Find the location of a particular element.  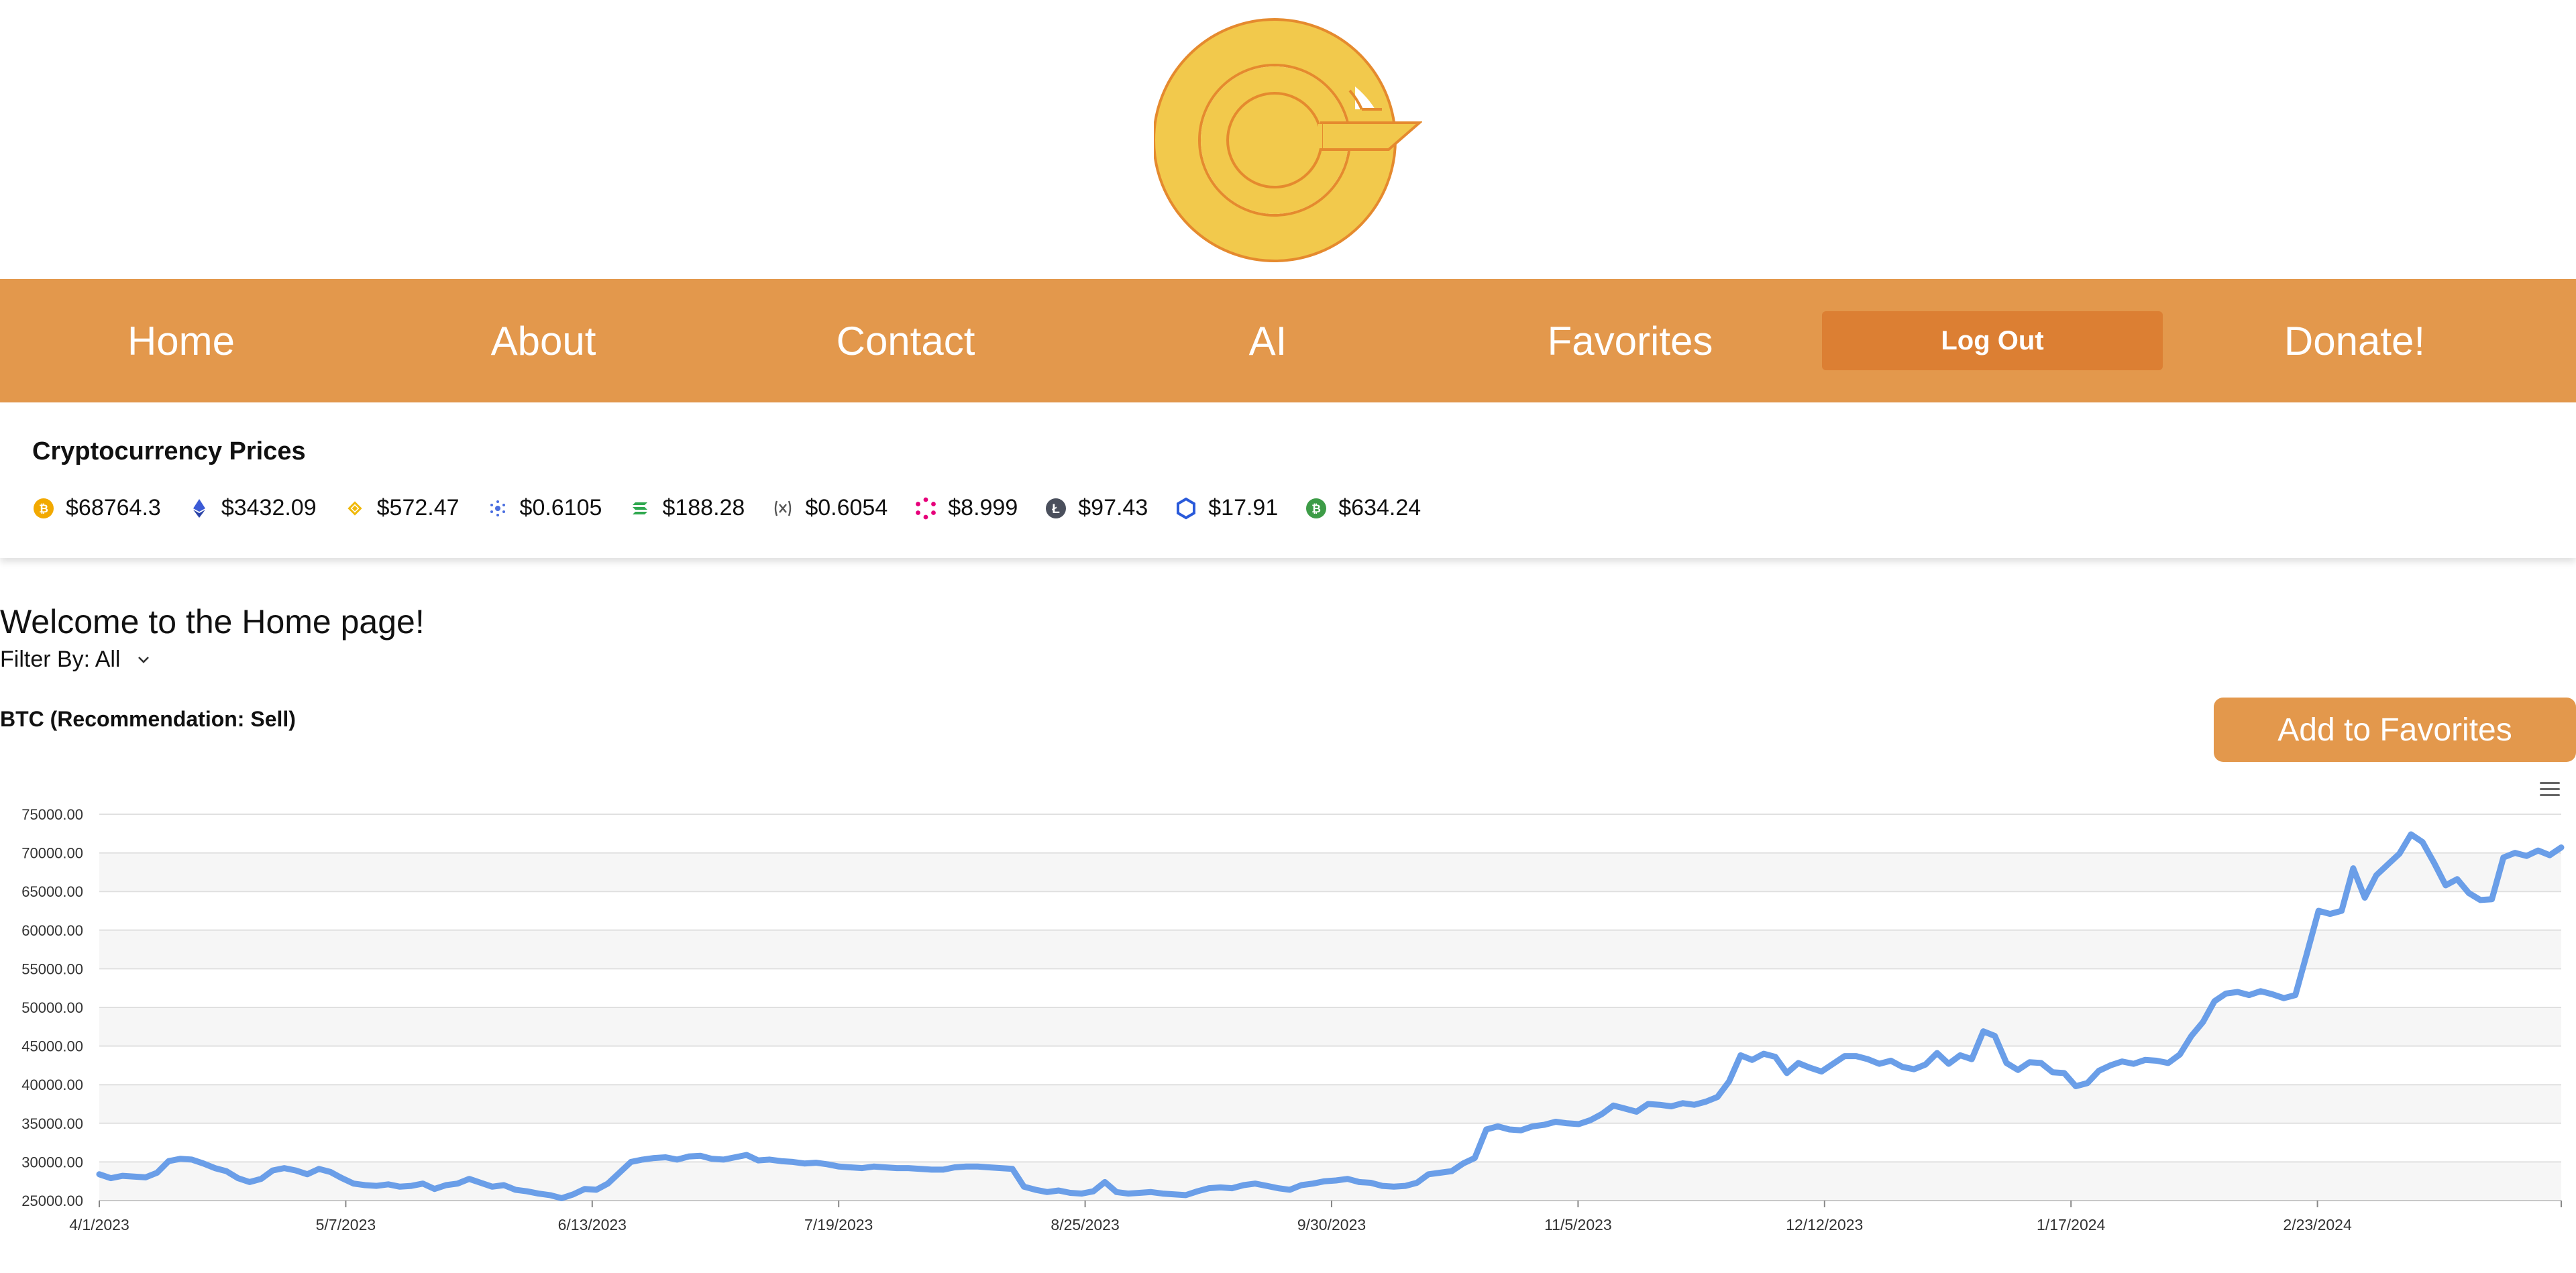

bitcoin-cash-icon: ₿ is located at coordinates (1316, 508).